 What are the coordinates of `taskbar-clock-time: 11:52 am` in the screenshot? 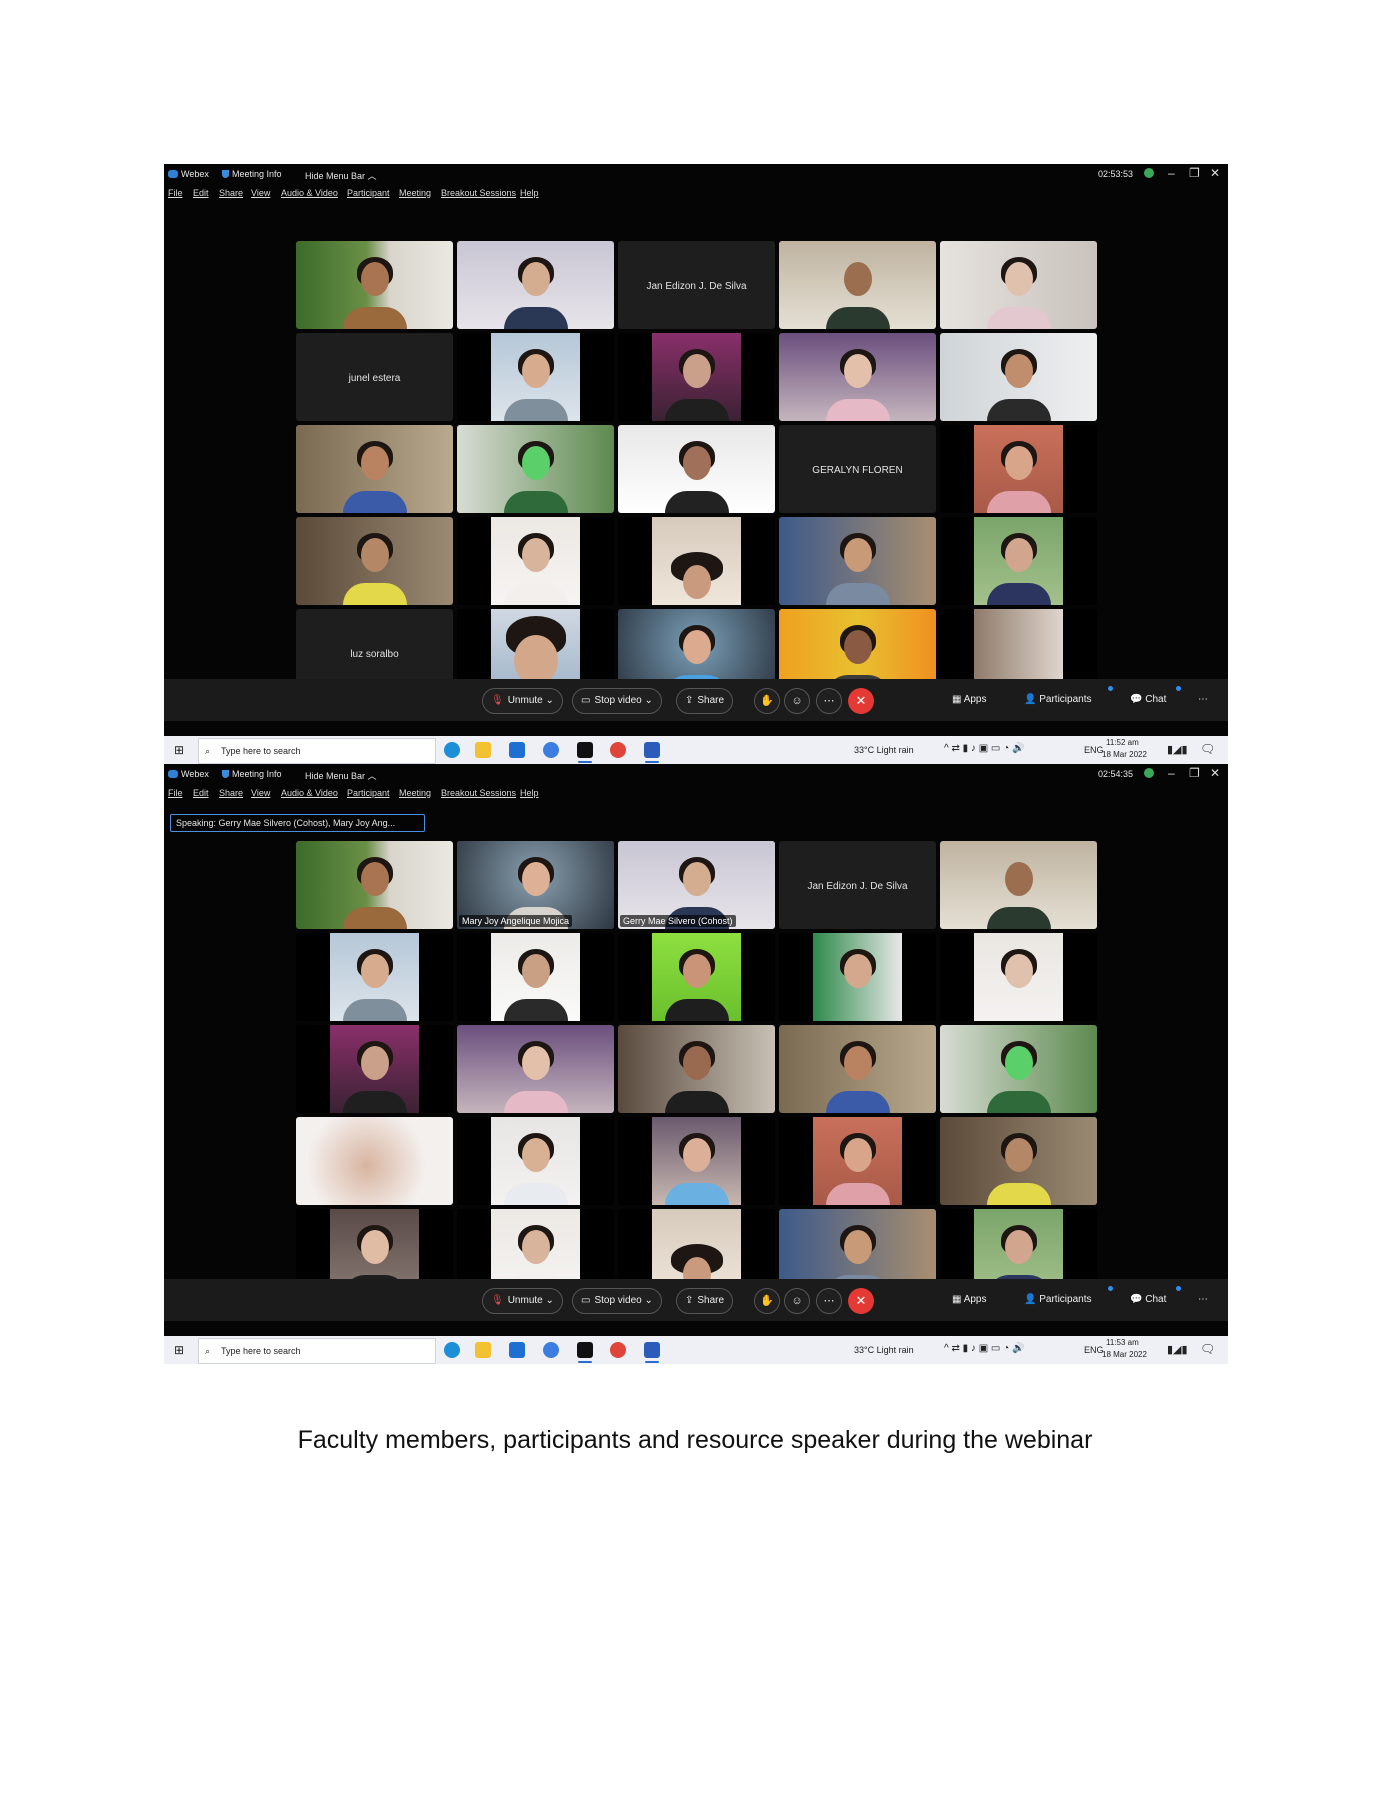 It's located at (1122, 742).